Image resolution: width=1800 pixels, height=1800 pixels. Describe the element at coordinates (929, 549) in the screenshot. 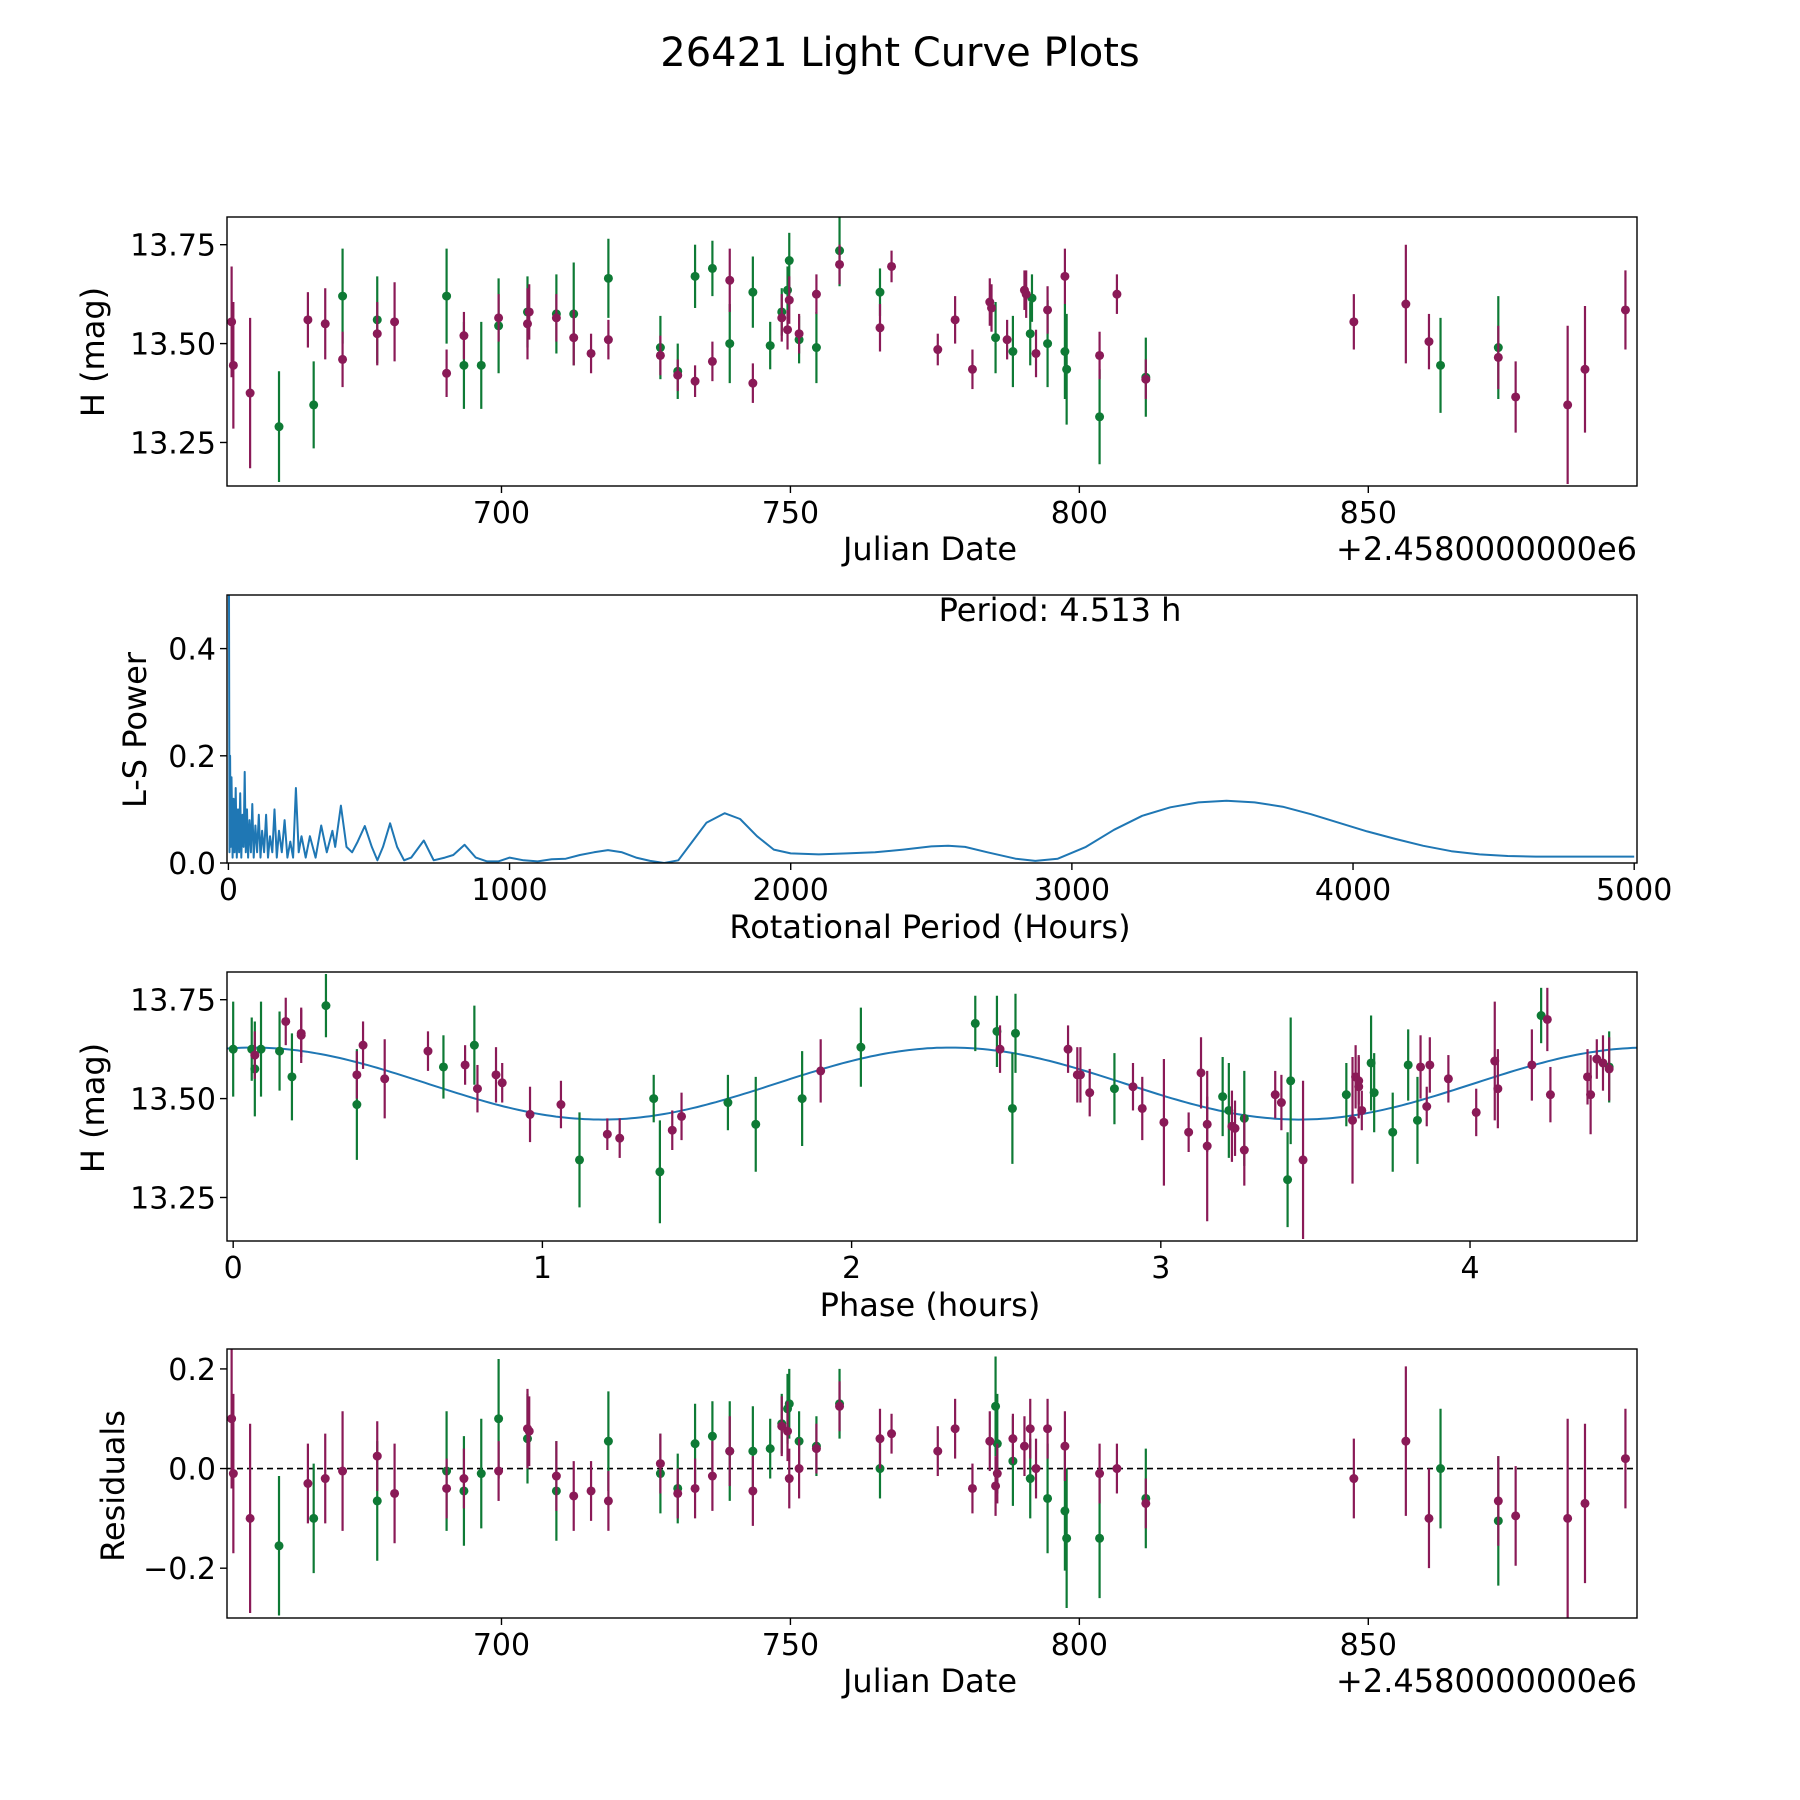

I see `lightcurve-x-axis-label: Julian Date` at that location.